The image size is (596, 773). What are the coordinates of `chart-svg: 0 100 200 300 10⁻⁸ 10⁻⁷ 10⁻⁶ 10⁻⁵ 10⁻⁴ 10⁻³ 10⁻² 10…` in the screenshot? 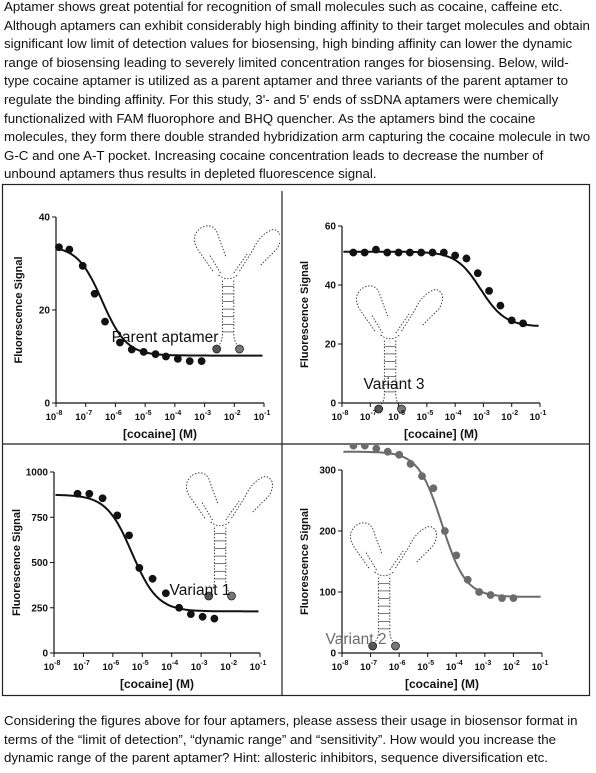 It's located at (424, 568).